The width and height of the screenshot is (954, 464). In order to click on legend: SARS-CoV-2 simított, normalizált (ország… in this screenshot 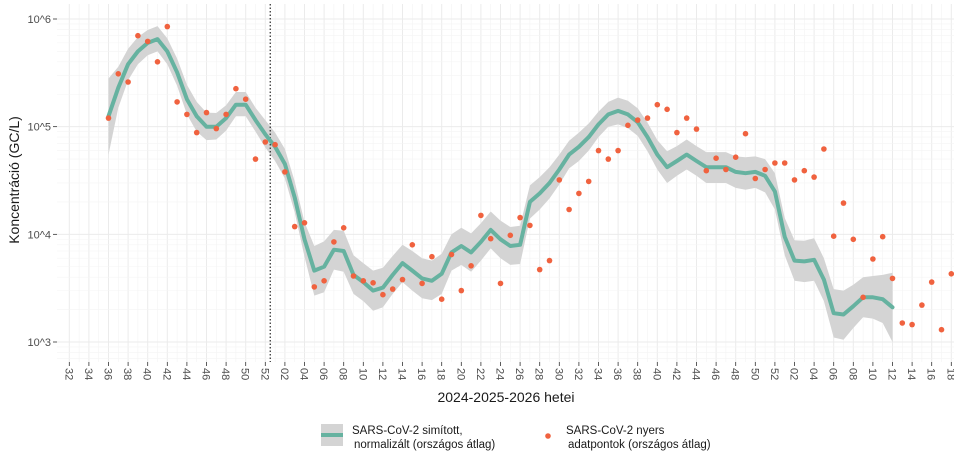, I will do `click(516, 437)`.